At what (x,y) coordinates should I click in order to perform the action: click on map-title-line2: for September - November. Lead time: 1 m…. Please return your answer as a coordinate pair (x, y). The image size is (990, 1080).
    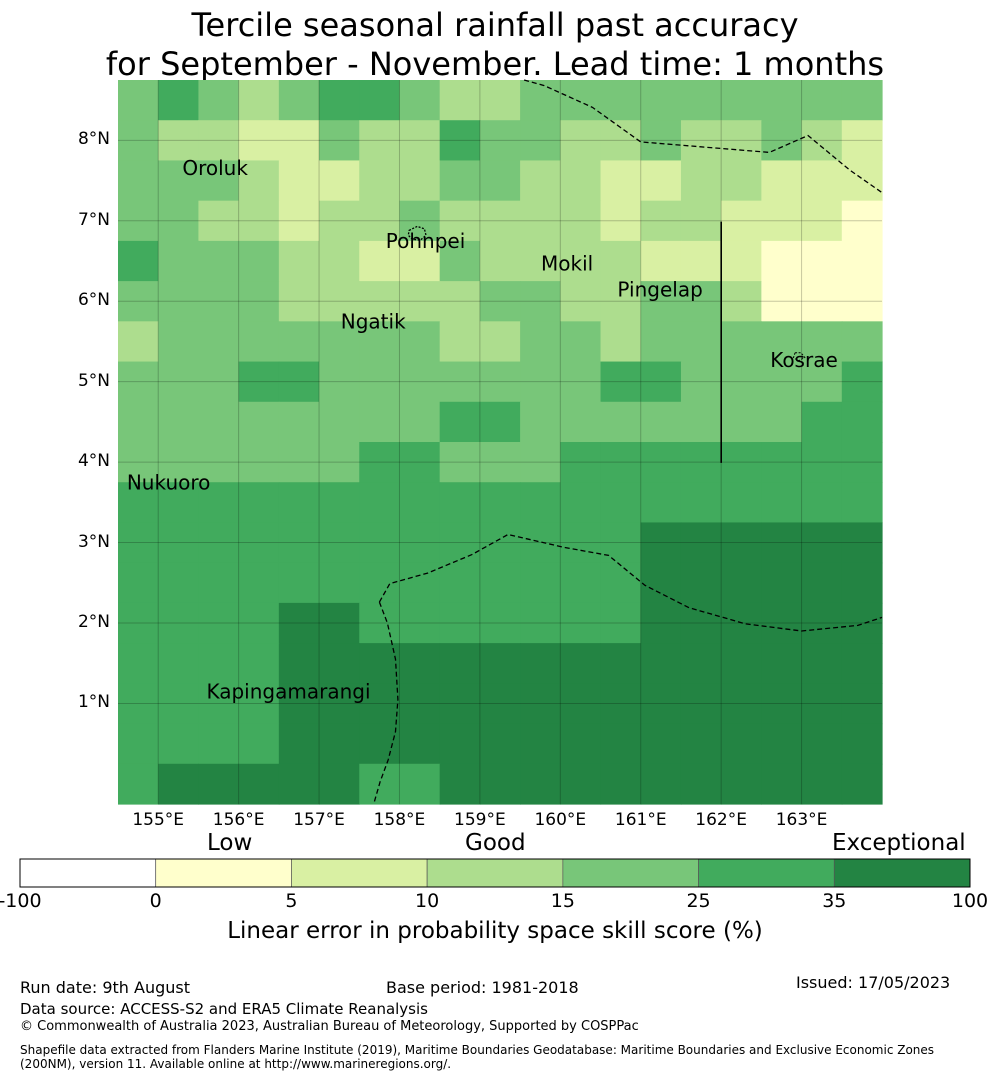
    Looking at the image, I should click on (495, 64).